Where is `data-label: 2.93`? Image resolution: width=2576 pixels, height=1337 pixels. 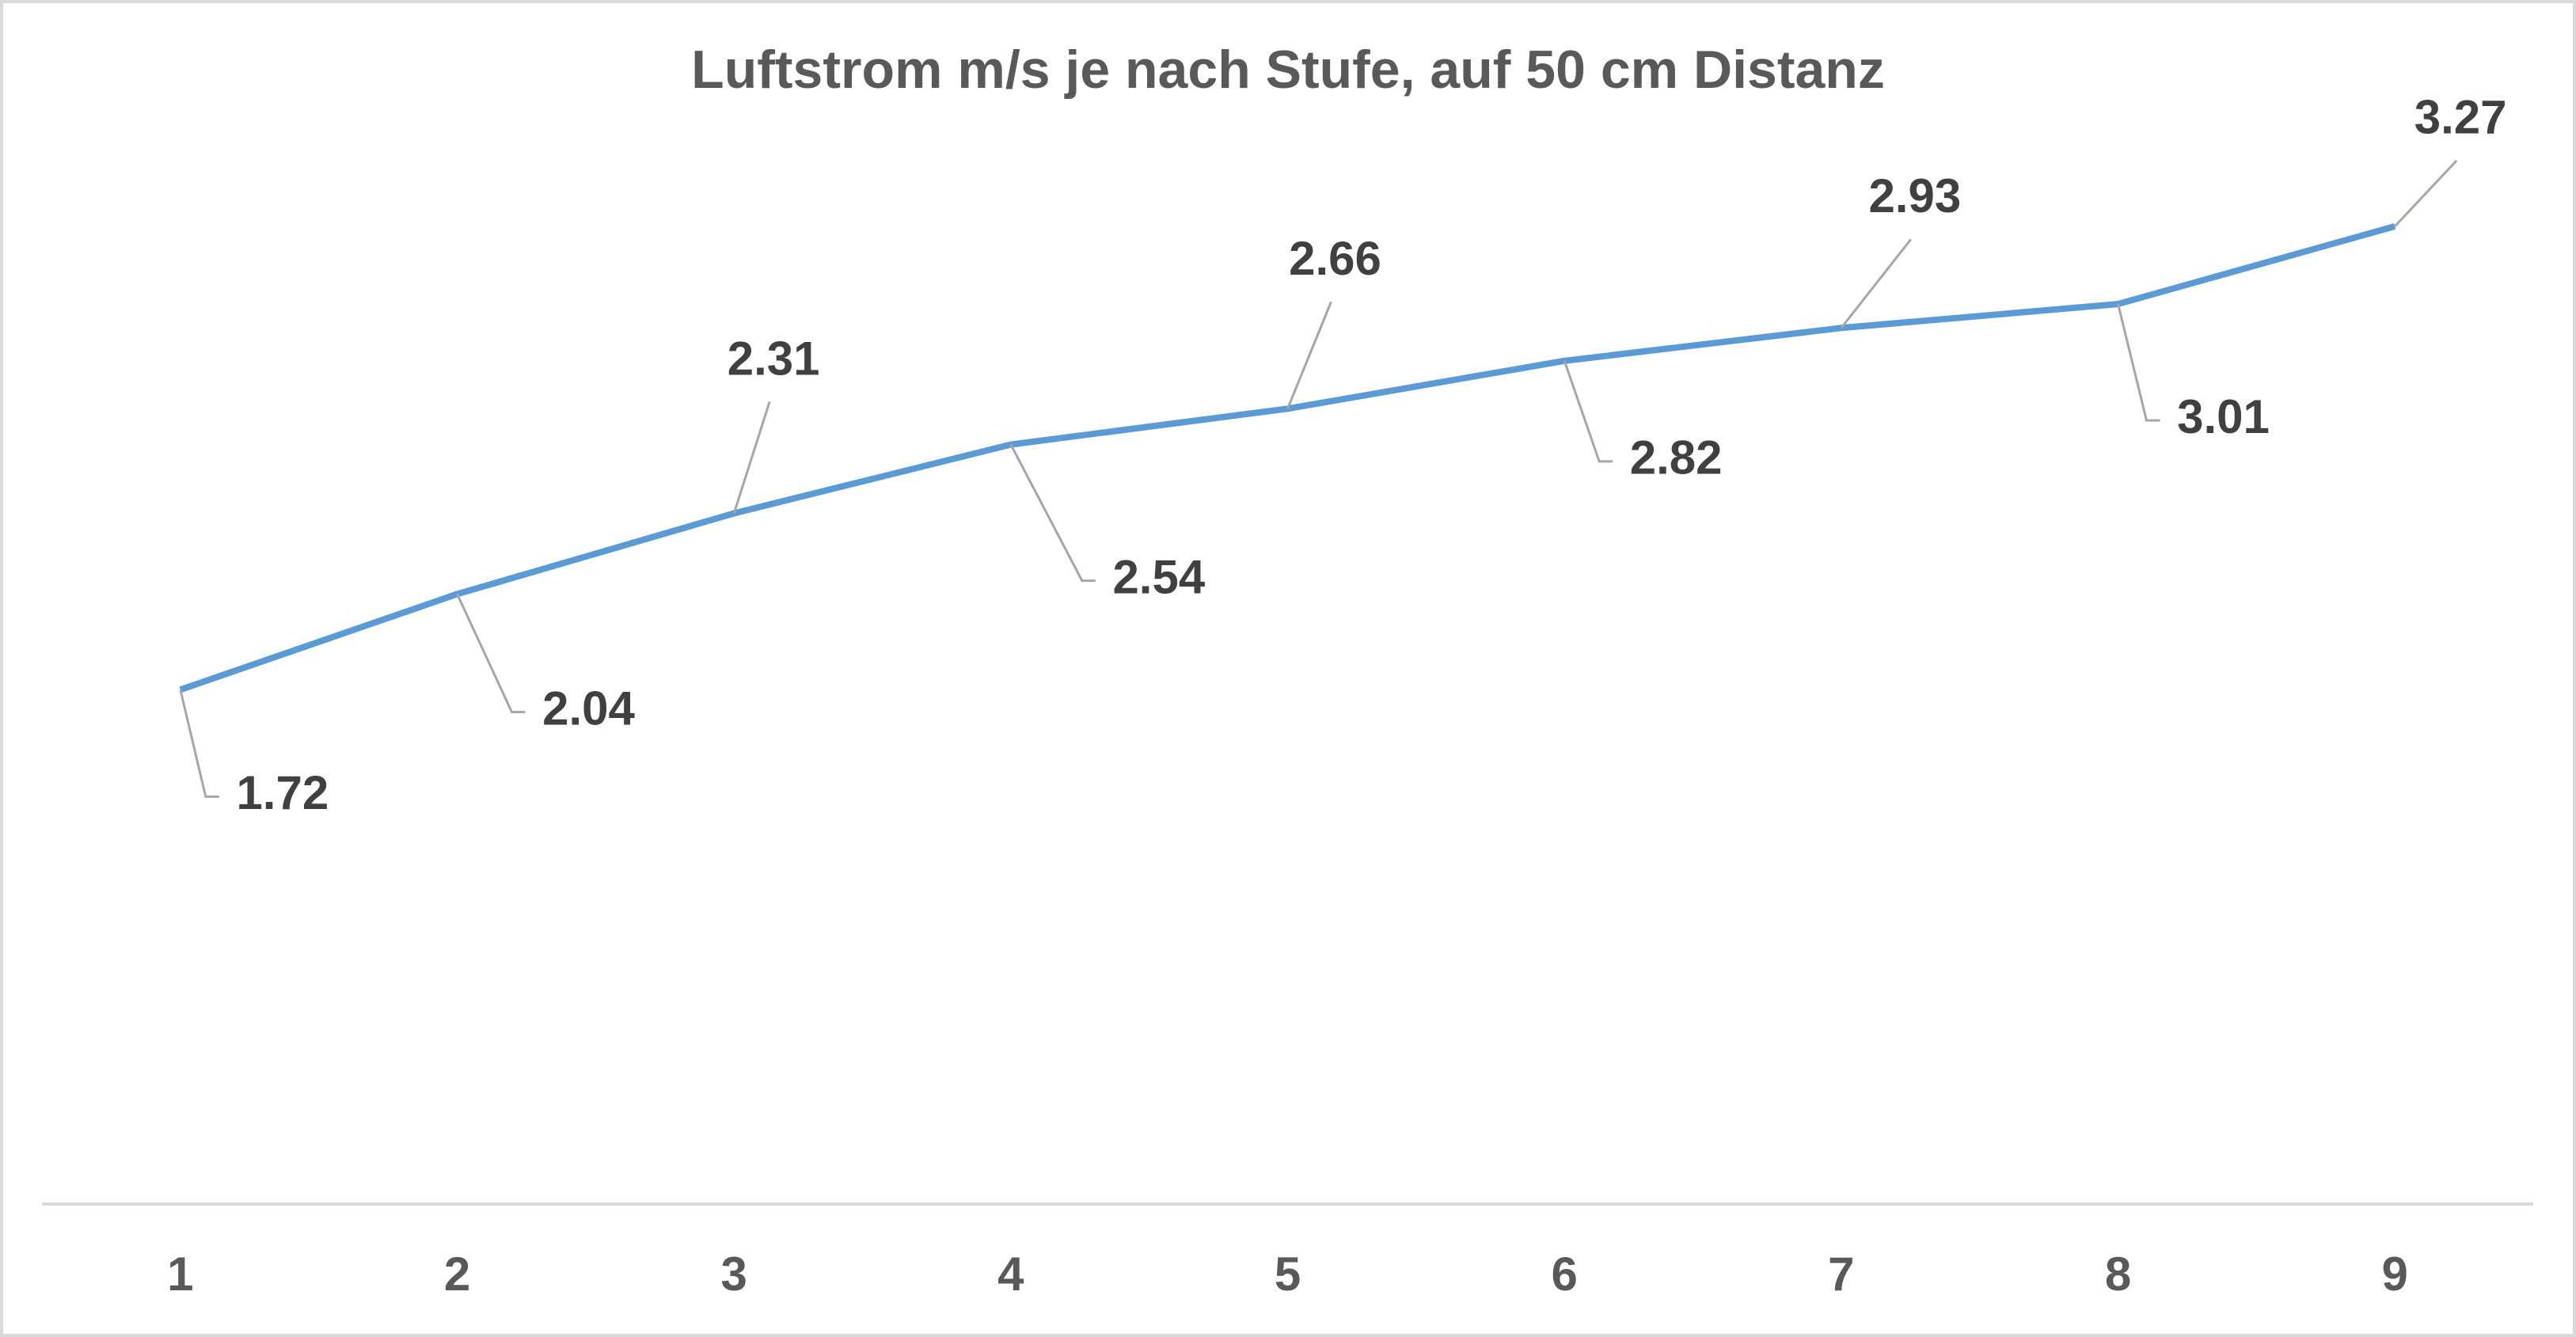 data-label: 2.93 is located at coordinates (1915, 195).